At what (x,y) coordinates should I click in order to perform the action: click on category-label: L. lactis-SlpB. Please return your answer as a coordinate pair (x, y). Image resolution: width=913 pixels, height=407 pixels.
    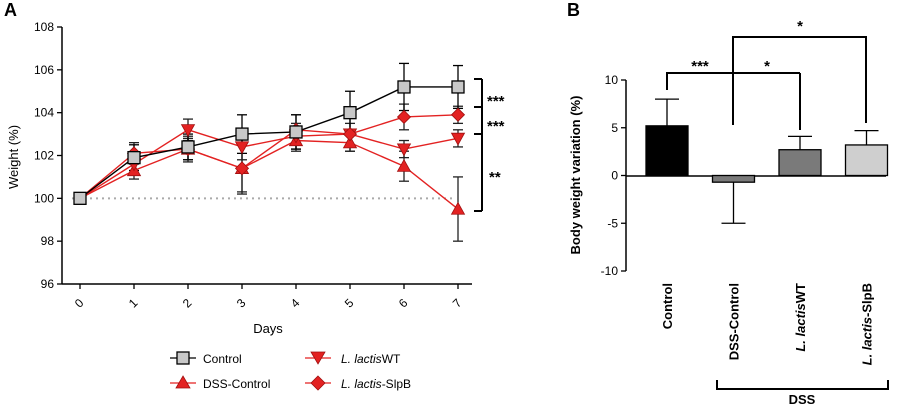
    Looking at the image, I should click on (867, 324).